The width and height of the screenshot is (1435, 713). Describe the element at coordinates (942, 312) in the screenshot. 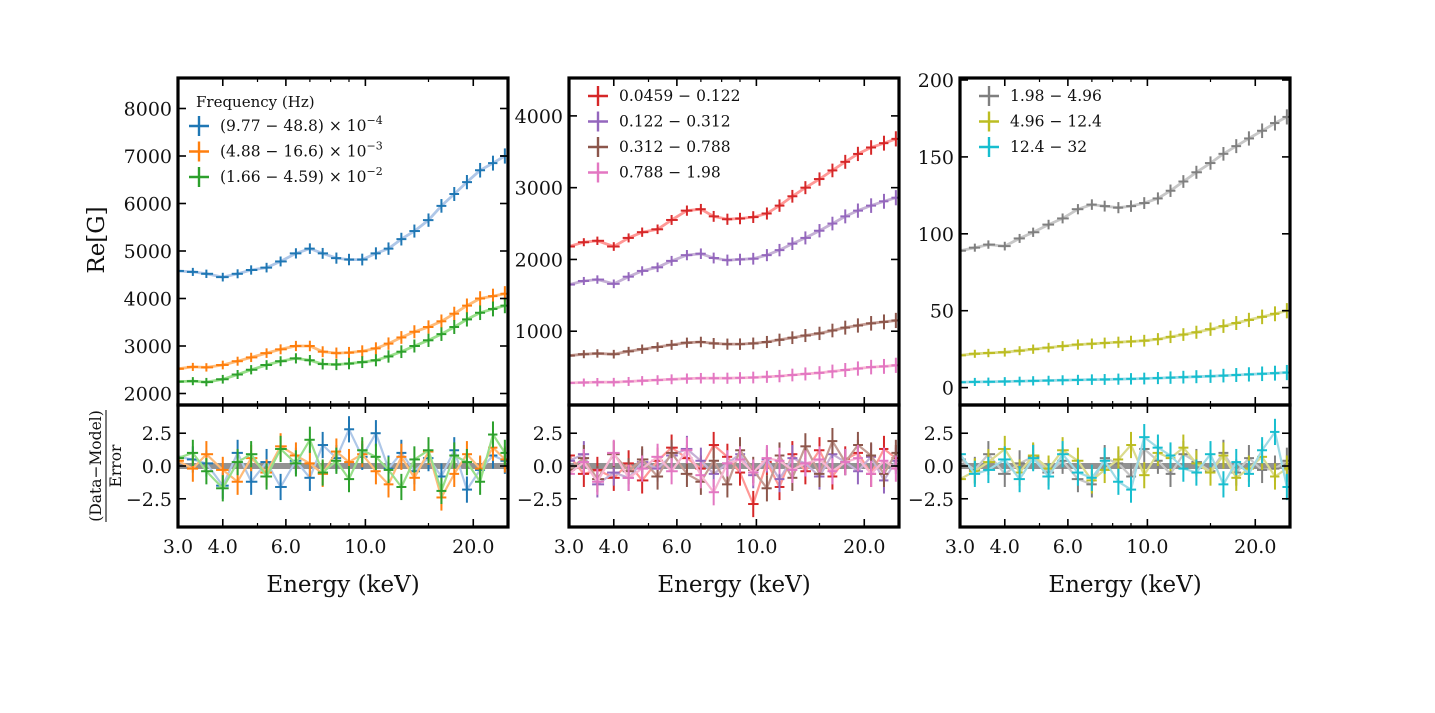

I see `y-tick-label: 50` at that location.